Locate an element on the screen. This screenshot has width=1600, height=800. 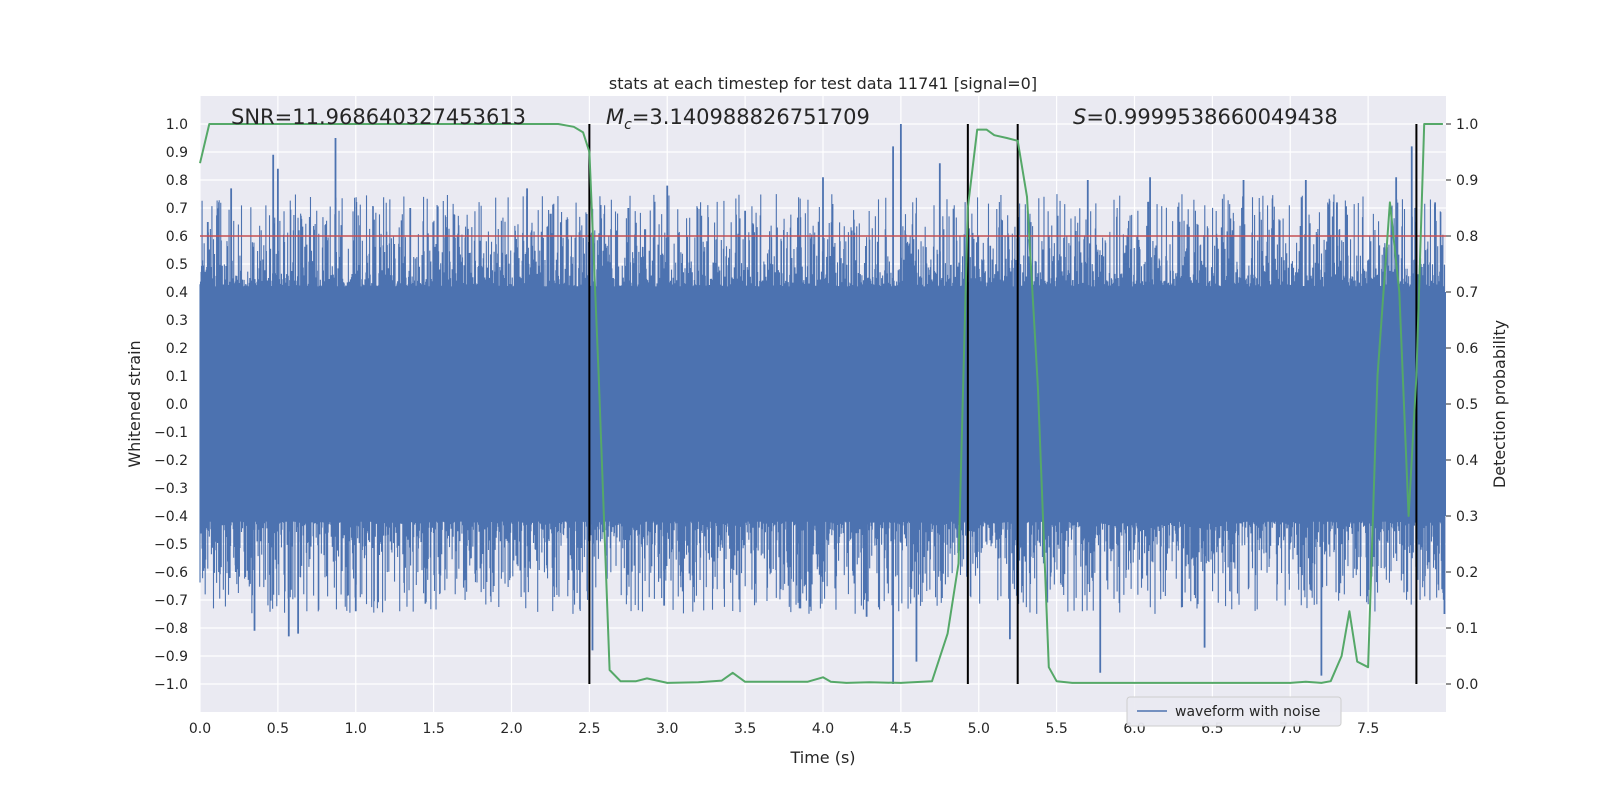
legend-box is located at coordinates (1234, 711).